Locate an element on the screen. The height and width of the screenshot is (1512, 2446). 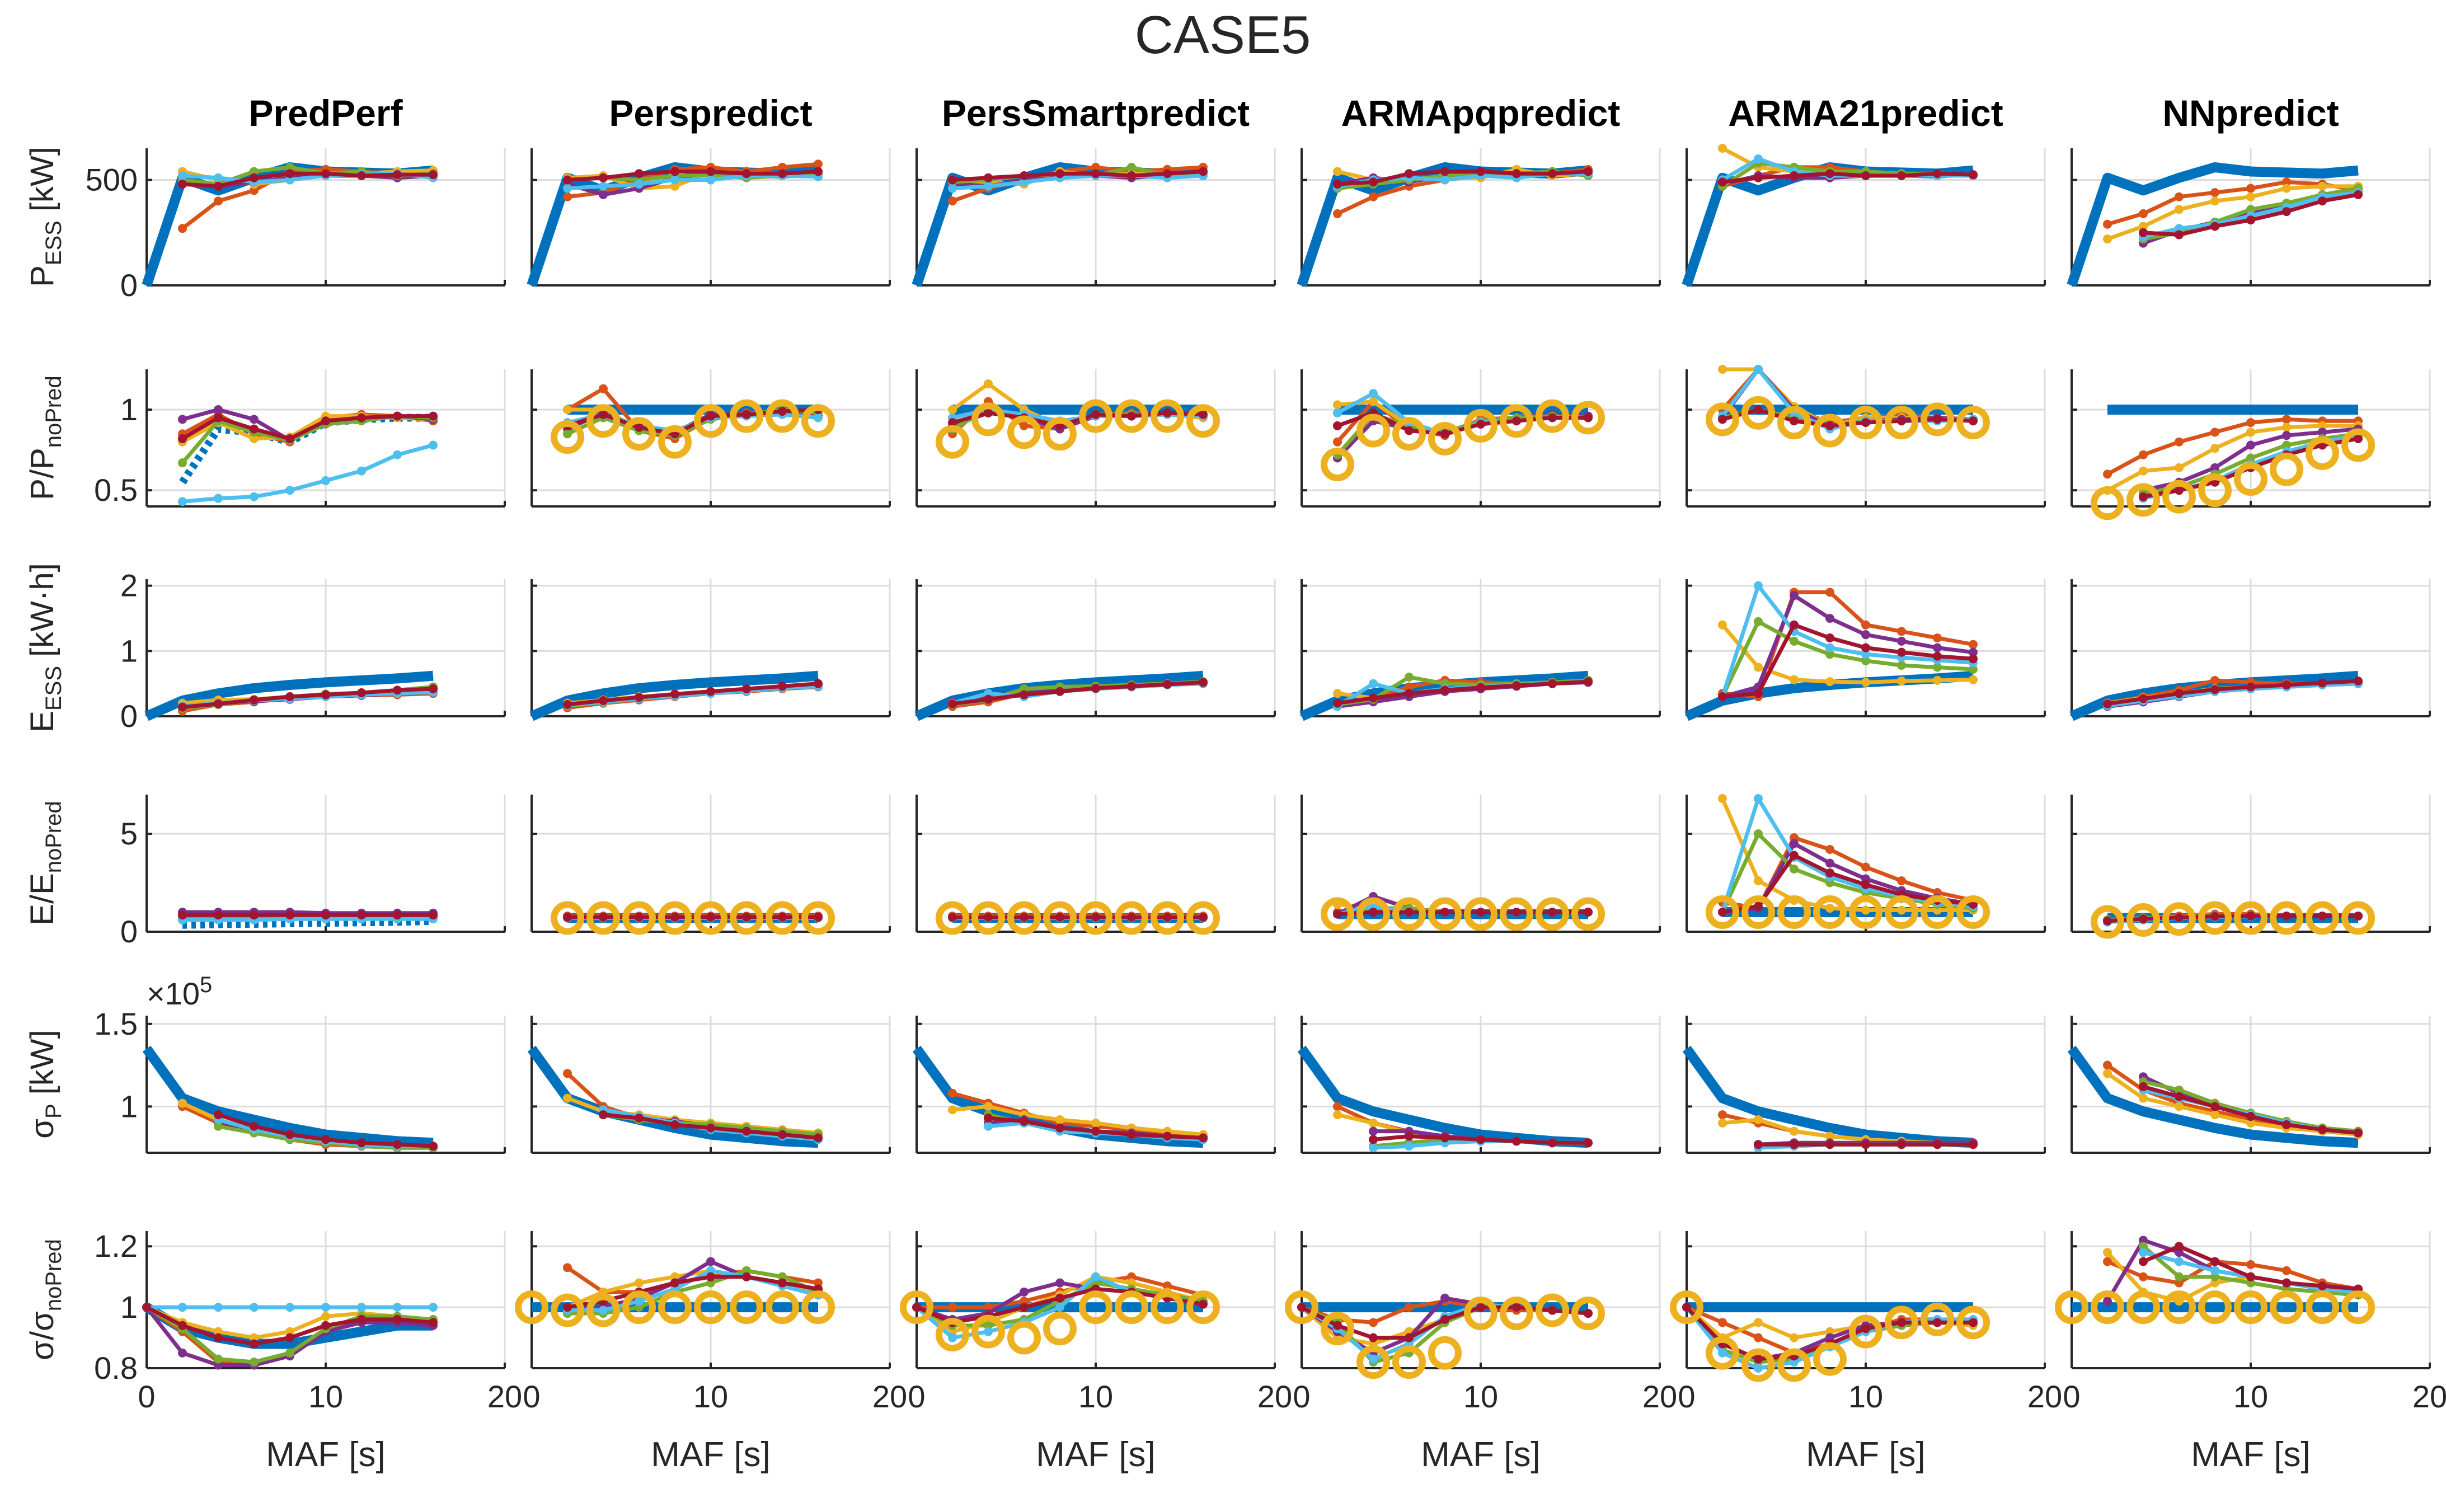
y-axis-label: σ/σnoPred is located at coordinates (45, 1299).